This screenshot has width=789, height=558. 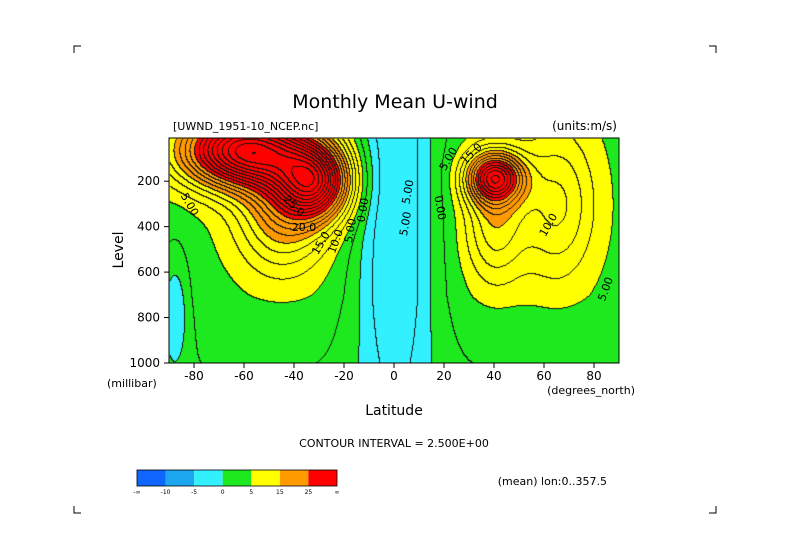 I want to click on colorbar-frame, so click(x=237, y=478).